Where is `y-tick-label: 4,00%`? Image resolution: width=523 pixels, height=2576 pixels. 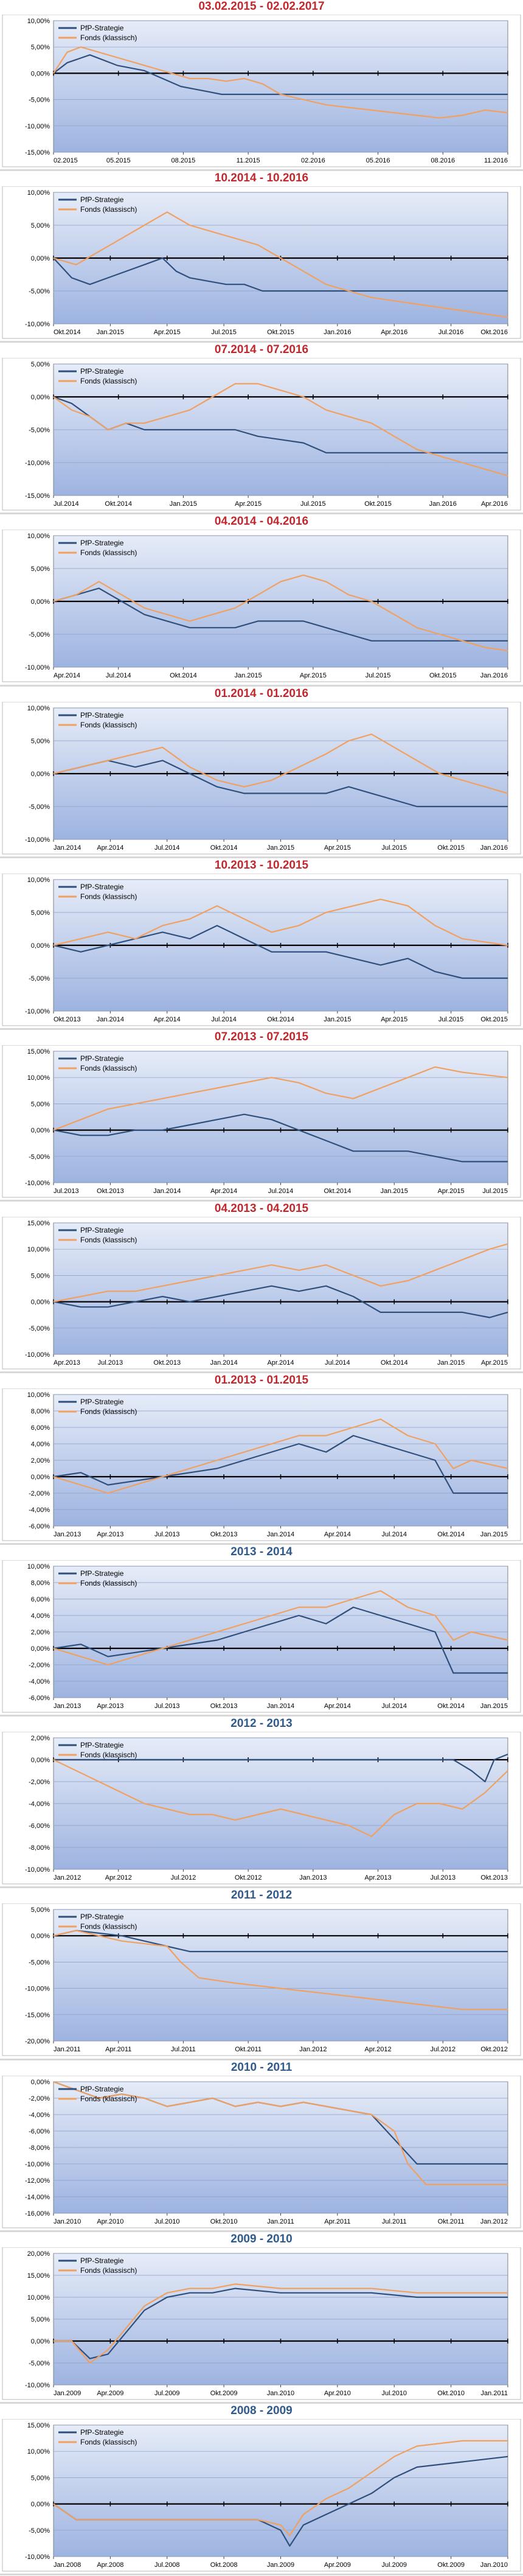
y-tick-label: 4,00% is located at coordinates (41, 1616).